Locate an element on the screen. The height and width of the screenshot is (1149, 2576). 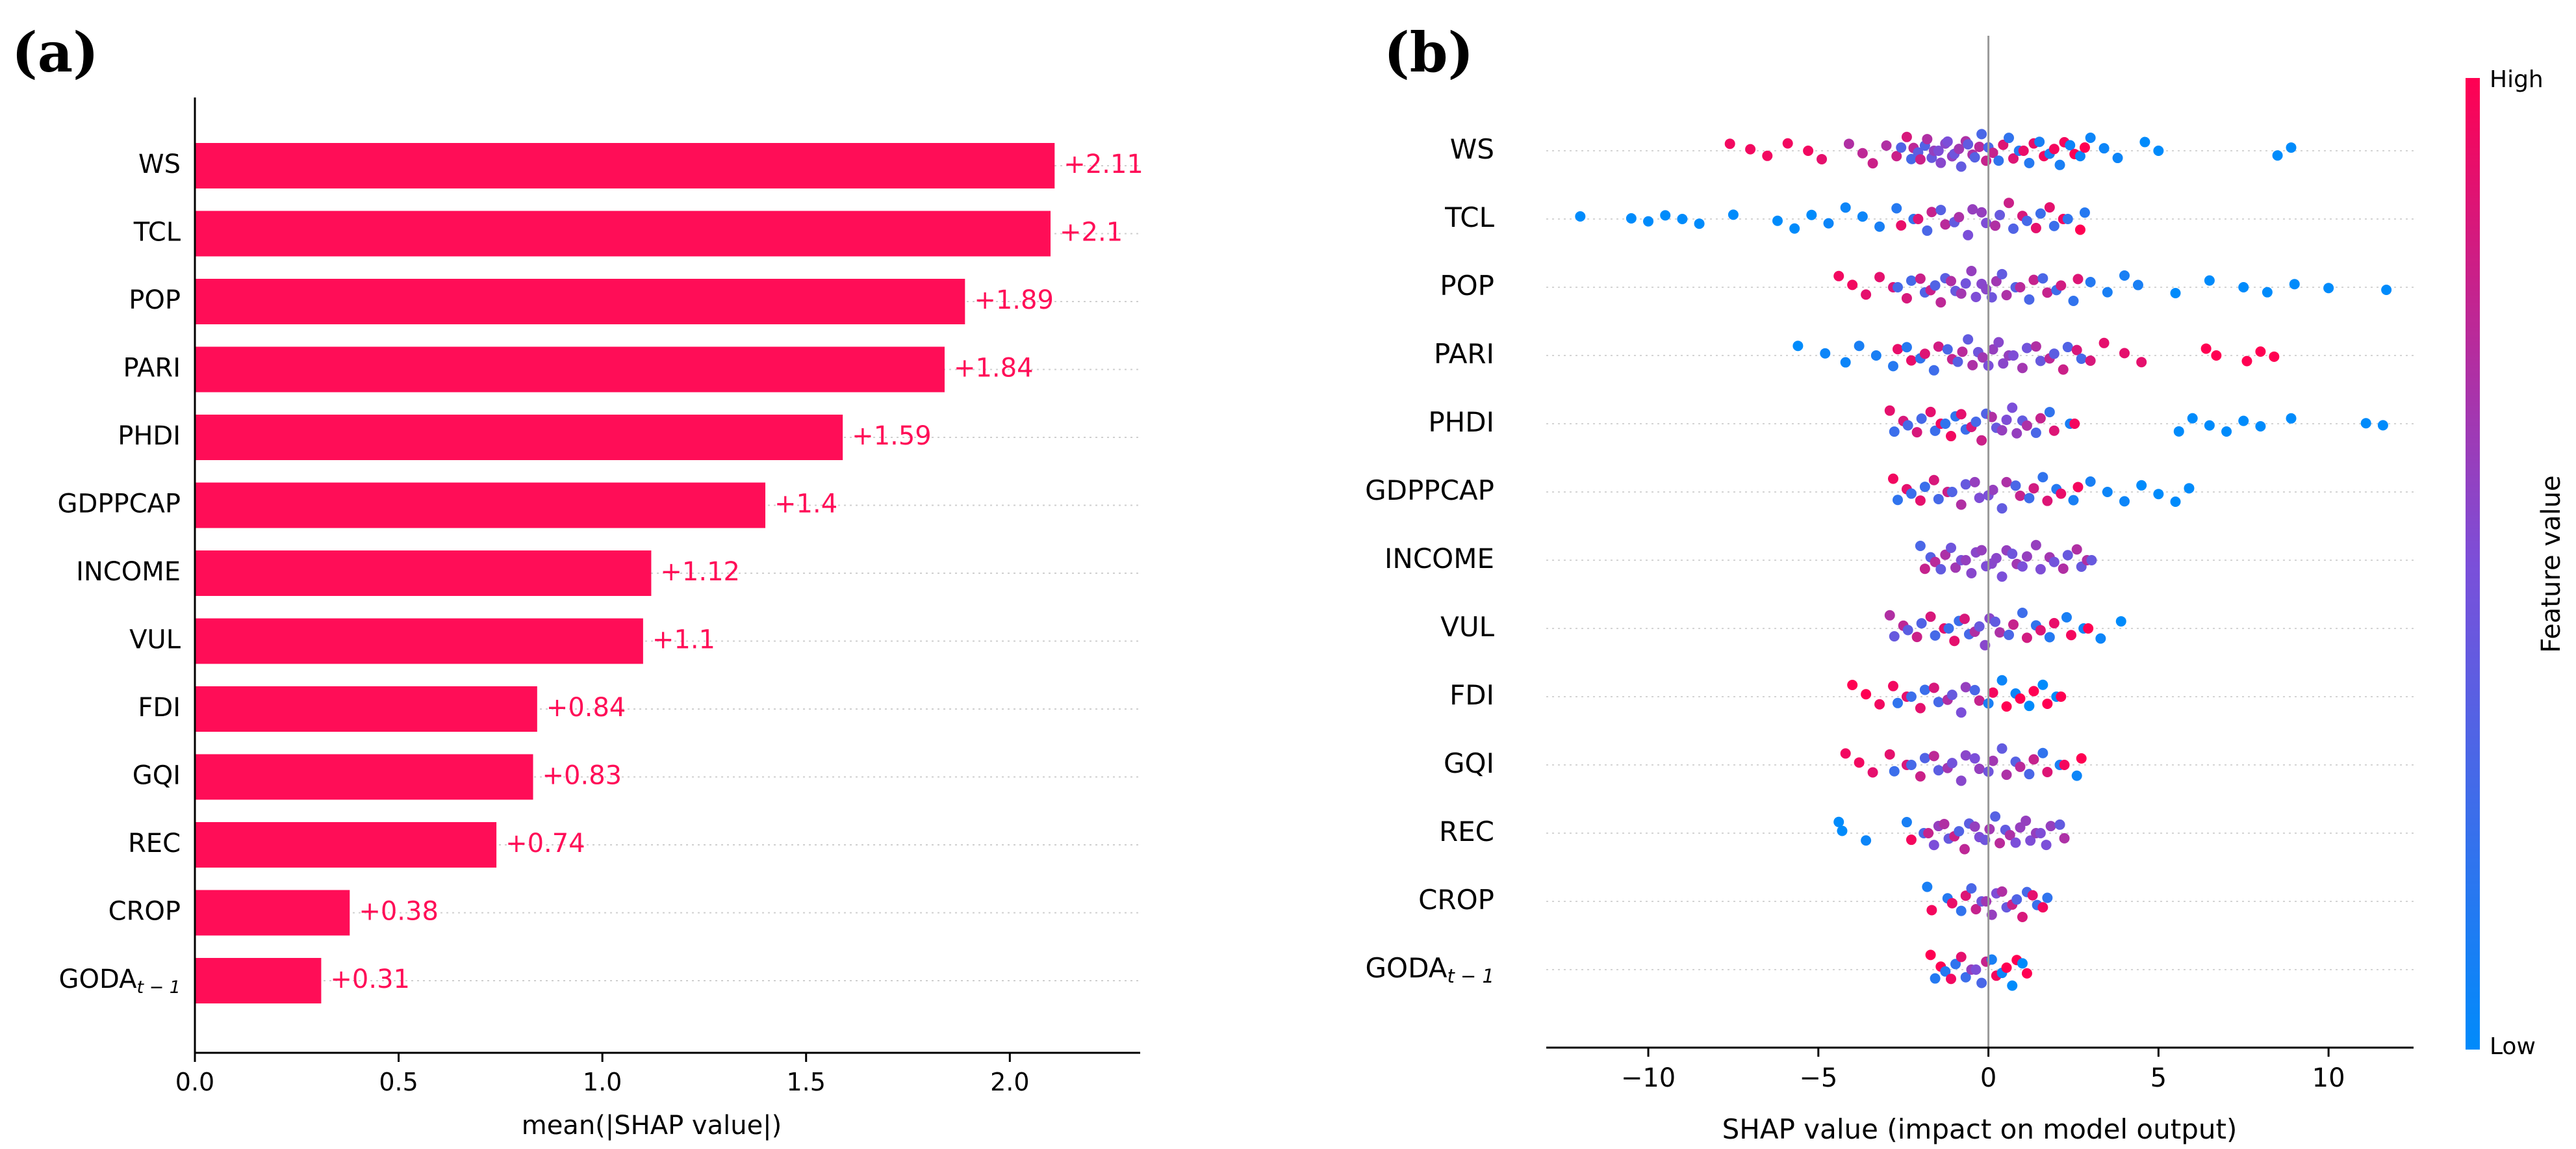
panel-a-ytick-ws-text: WS is located at coordinates (159, 164).